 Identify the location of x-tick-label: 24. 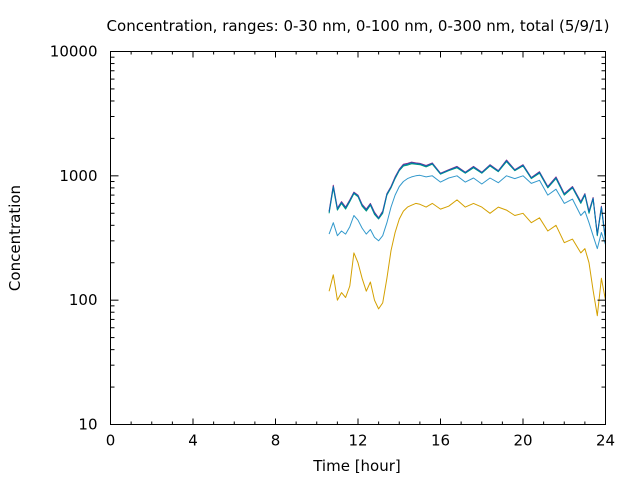
(605, 441).